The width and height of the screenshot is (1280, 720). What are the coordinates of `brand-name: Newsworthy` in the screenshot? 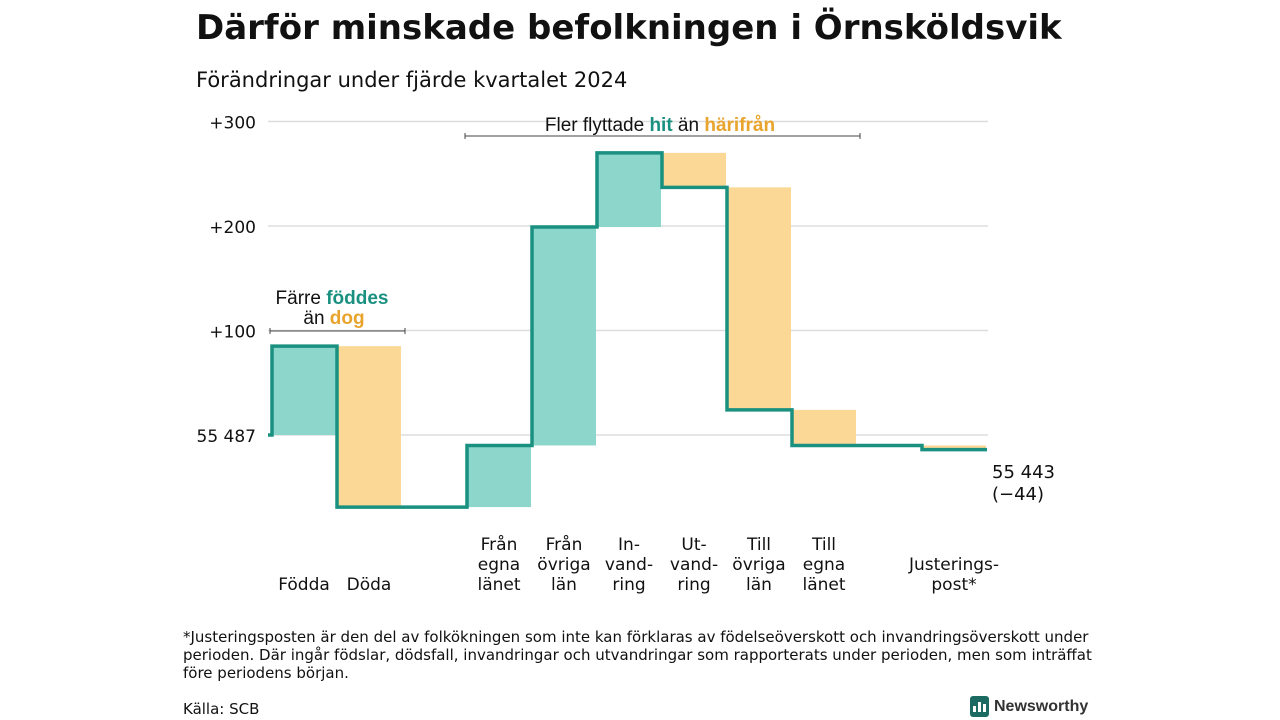 It's located at (1041, 706).